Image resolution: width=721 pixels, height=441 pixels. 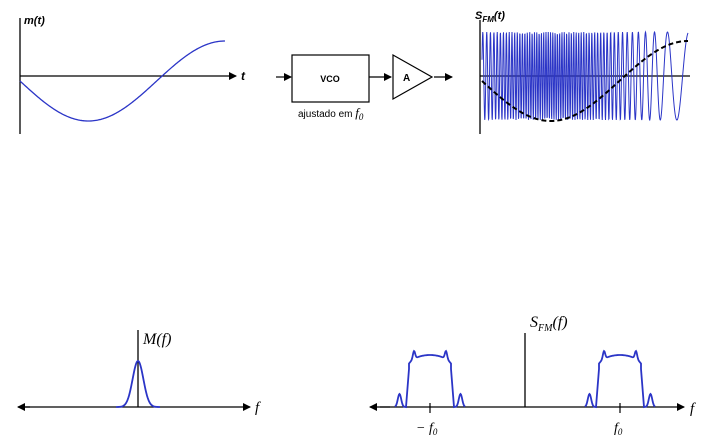 I want to click on mt-axis-label: t, so click(x=243, y=76).